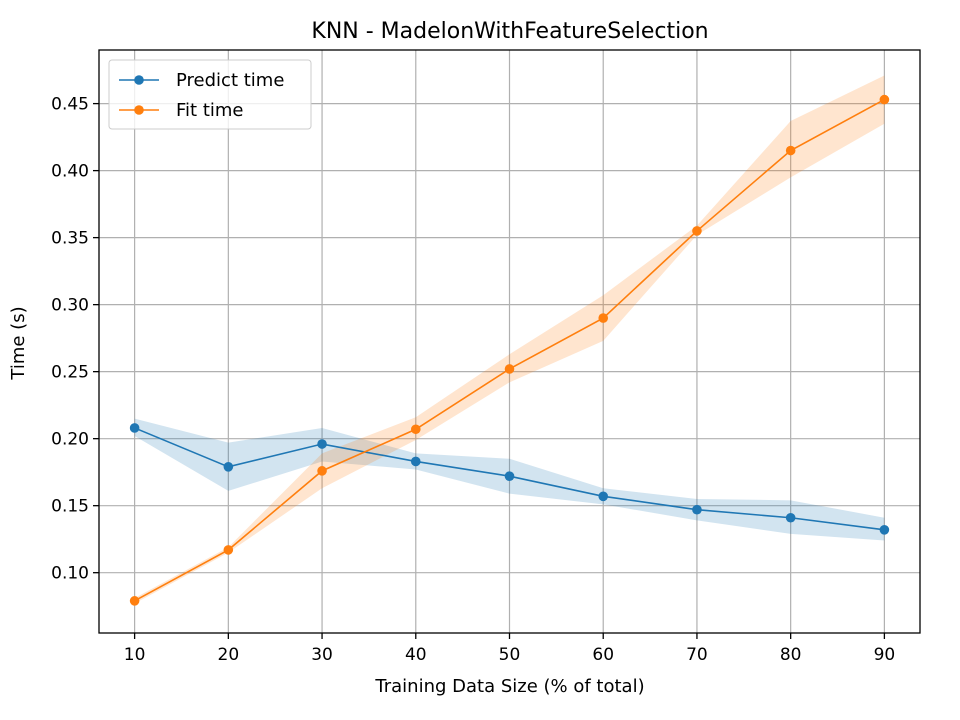 The width and height of the screenshot is (960, 720). Describe the element at coordinates (510, 655) in the screenshot. I see `x-tick-label: 50` at that location.